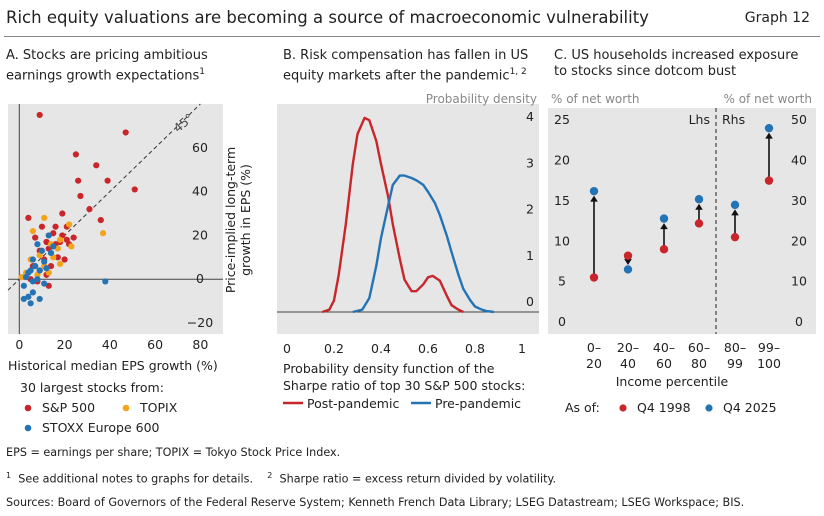 Image resolution: width=824 pixels, height=516 pixels. I want to click on panel-a-y-tick: 20, so click(200, 234).